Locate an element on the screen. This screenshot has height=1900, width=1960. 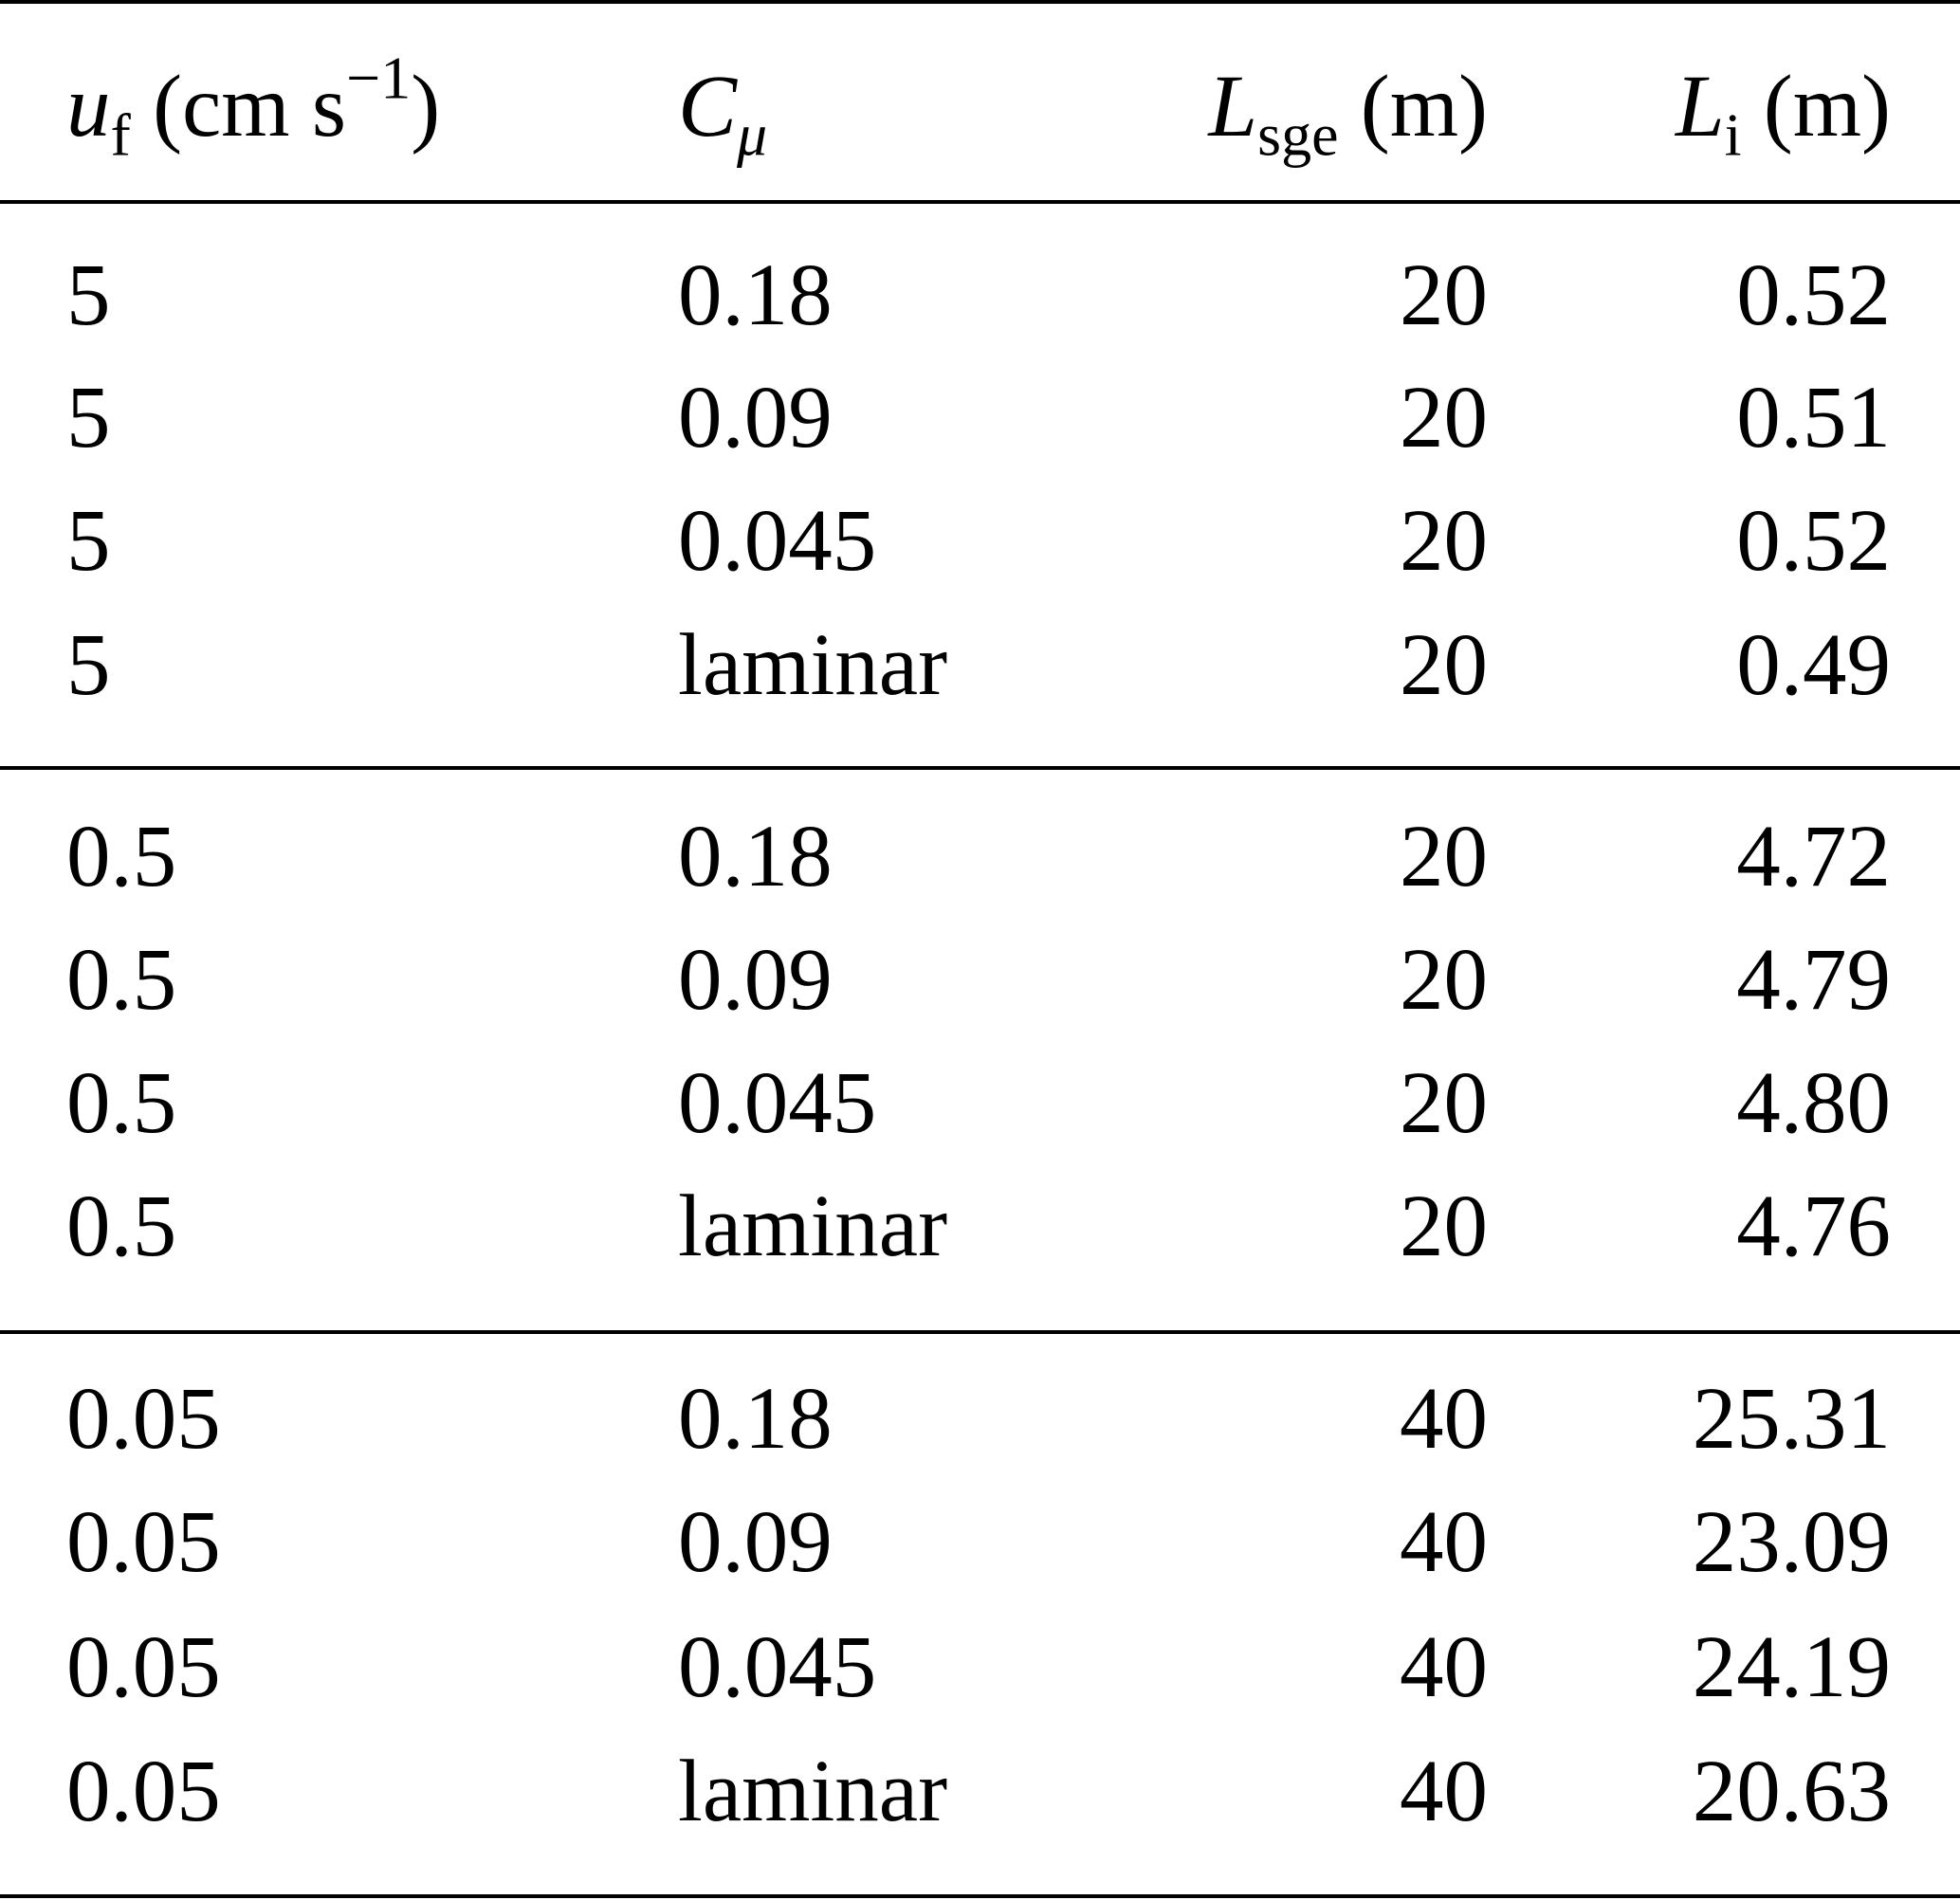
cell-li: 23.09 is located at coordinates (1791, 1542).